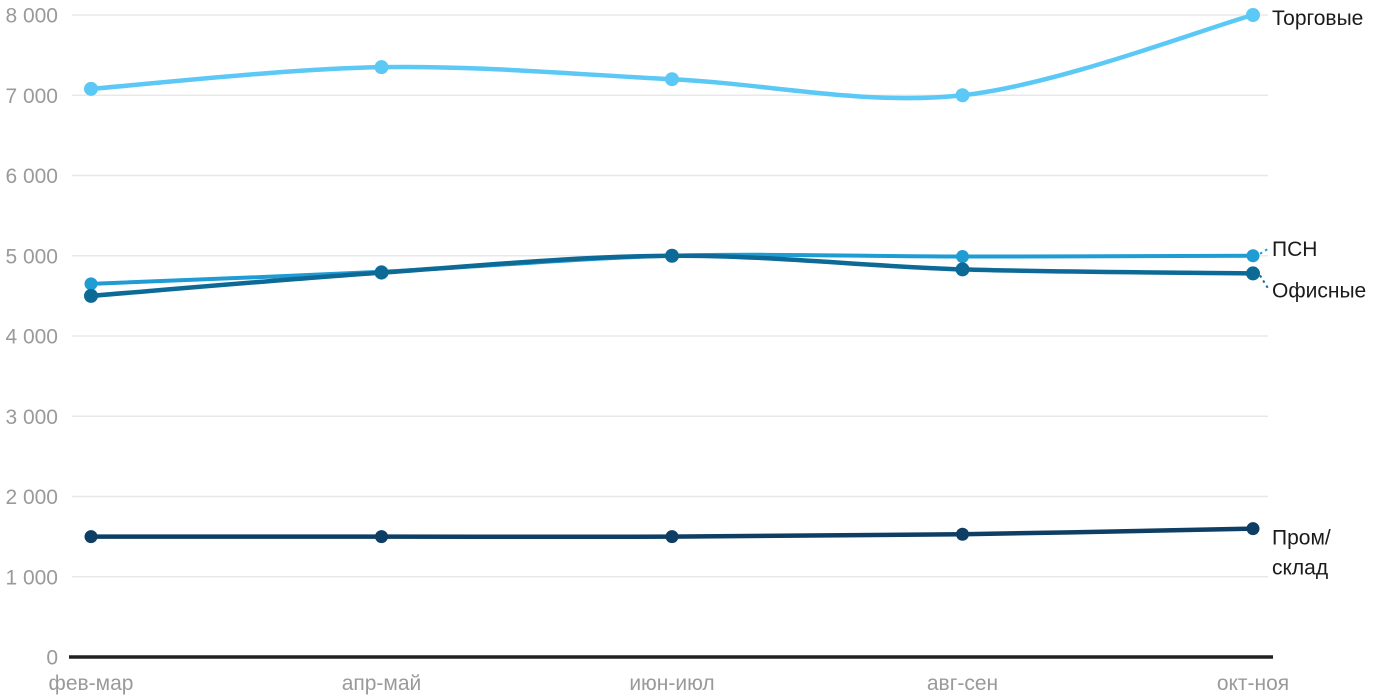 The image size is (1400, 700). What do you see at coordinates (31, 16) in the screenshot?
I see `y-tick-label: 8 000` at bounding box center [31, 16].